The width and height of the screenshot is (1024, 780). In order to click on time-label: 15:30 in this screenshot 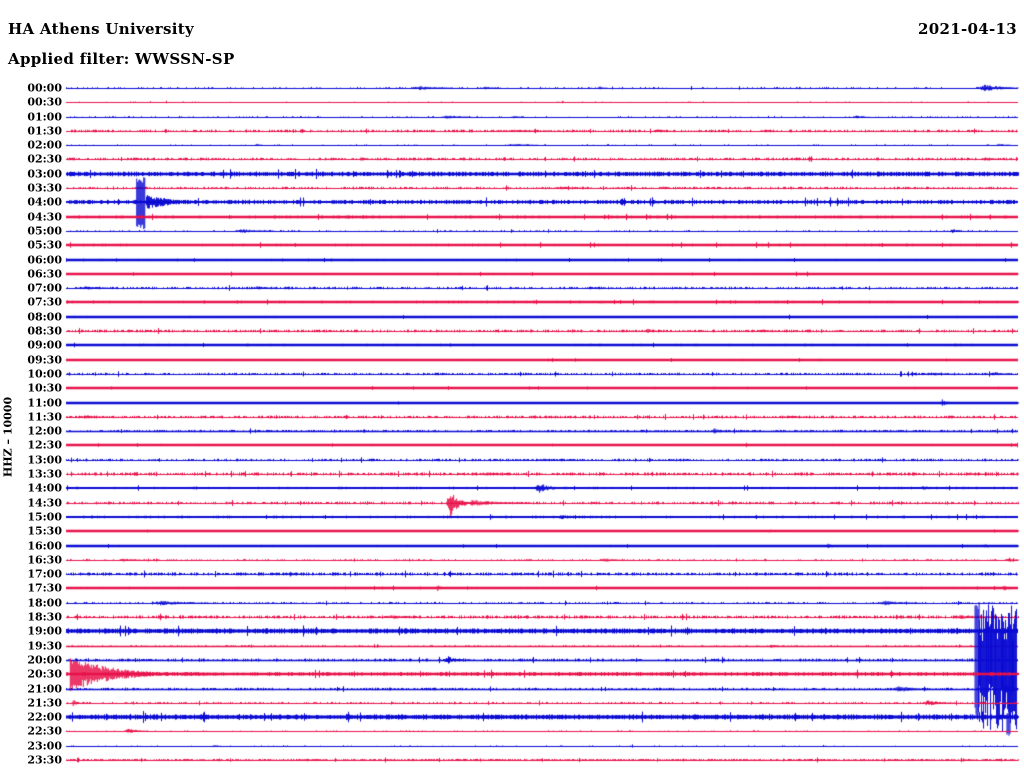, I will do `click(44, 531)`.